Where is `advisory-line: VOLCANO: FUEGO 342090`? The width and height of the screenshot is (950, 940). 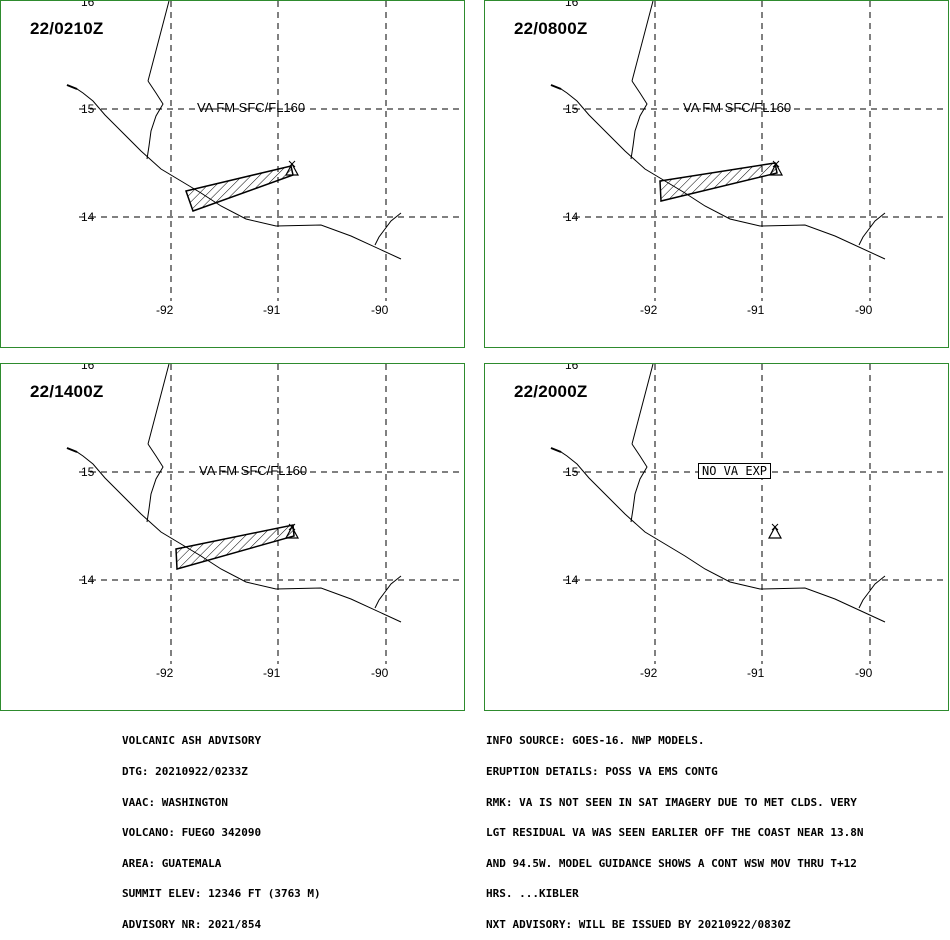
advisory-line: VOLCANO: FUEGO 342090 is located at coordinates (192, 833).